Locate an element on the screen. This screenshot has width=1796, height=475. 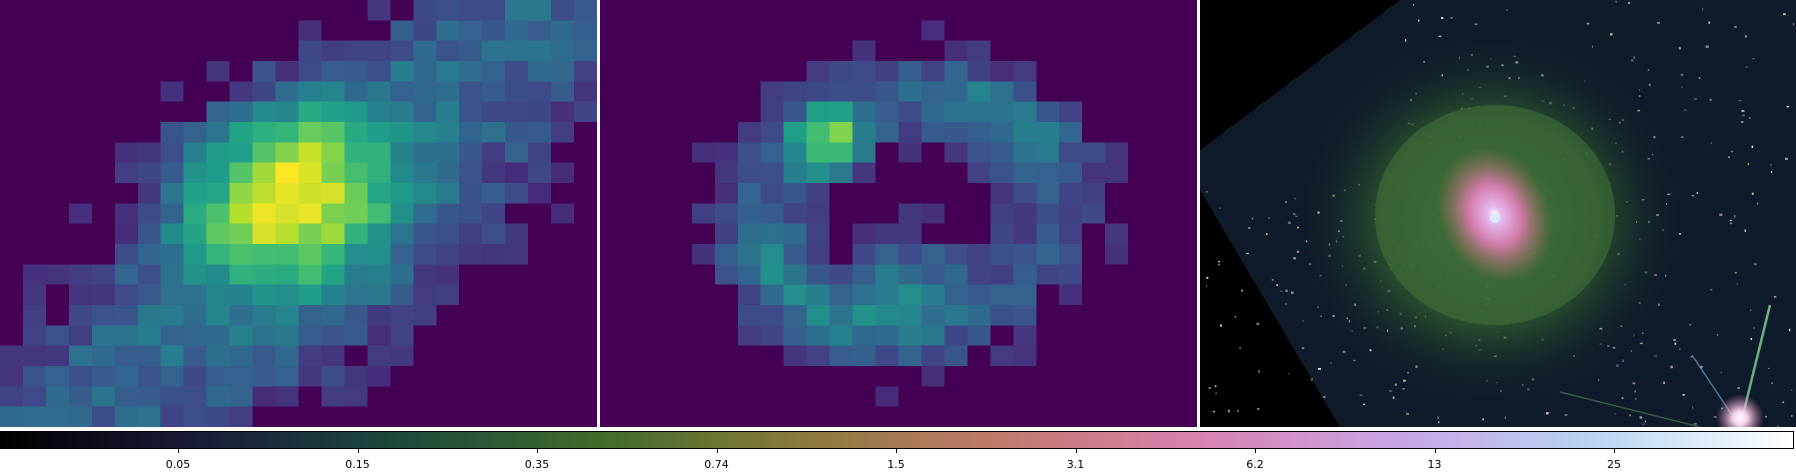
colorbar-tick-label: 0.74 is located at coordinates (716, 464).